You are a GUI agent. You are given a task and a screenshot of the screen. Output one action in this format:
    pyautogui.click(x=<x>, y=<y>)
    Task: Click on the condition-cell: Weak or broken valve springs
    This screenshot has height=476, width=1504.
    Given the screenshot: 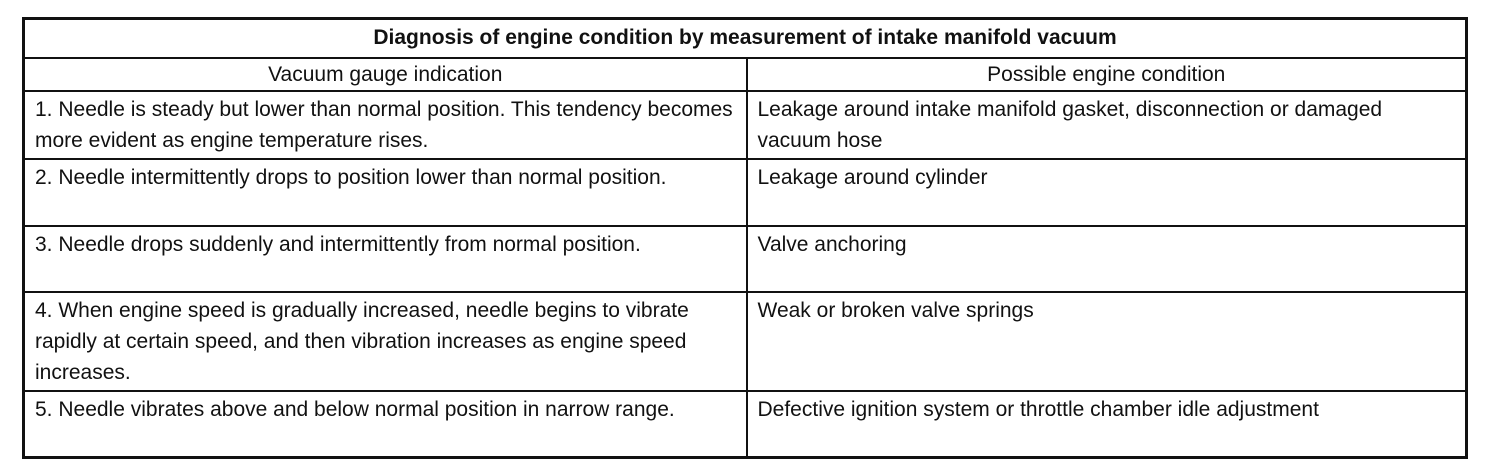 What is the action you would take?
    pyautogui.click(x=1106, y=341)
    